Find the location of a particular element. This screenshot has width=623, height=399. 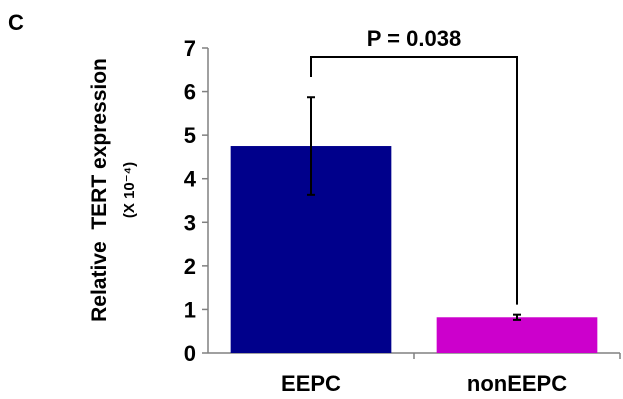

p-value-annotation: P = 0.038 is located at coordinates (414, 38).